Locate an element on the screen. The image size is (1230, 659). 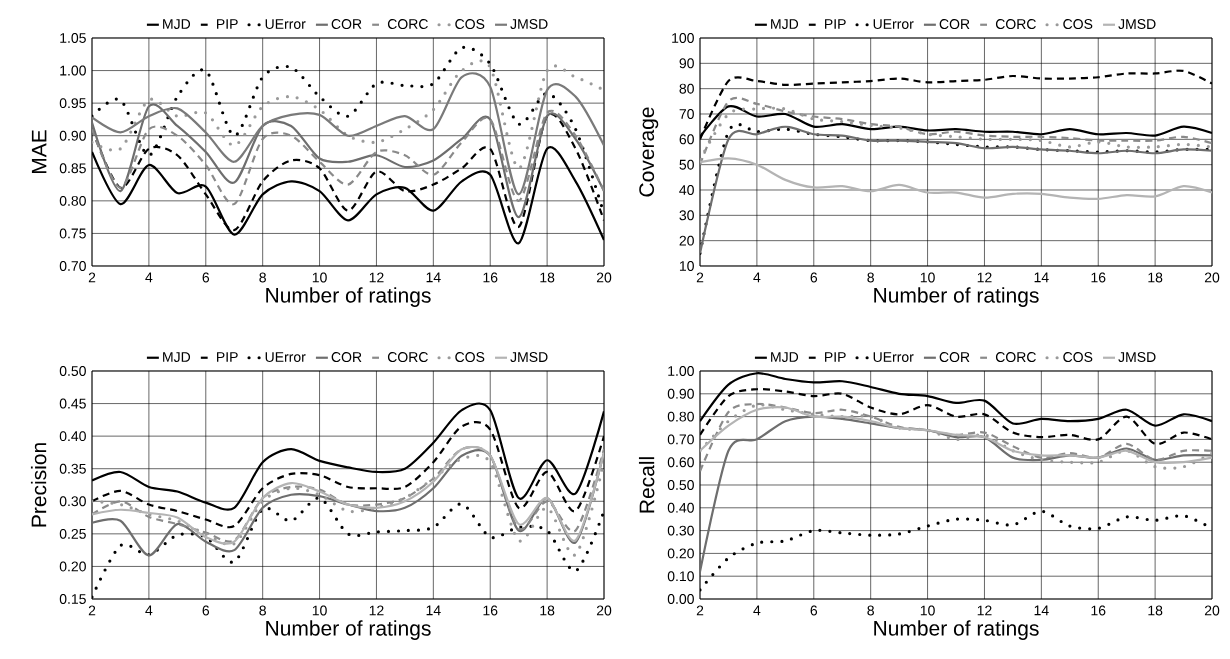
y-tick-label: 0.15 is located at coordinates (72, 599).